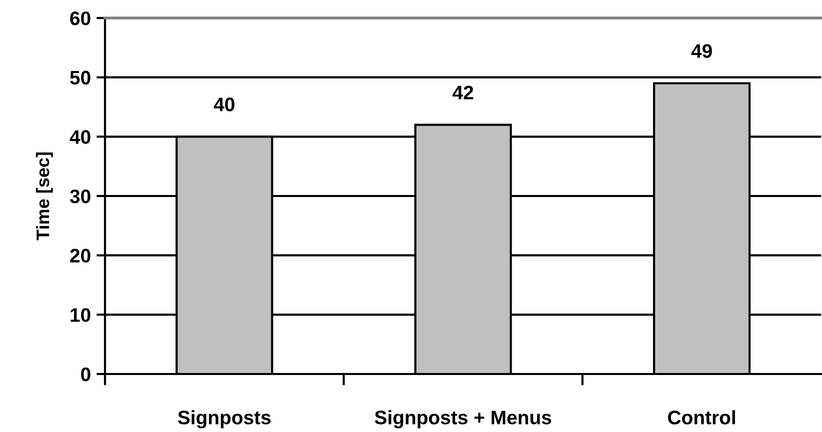 The width and height of the screenshot is (822, 432). I want to click on y-tick-label: 0, so click(85, 374).